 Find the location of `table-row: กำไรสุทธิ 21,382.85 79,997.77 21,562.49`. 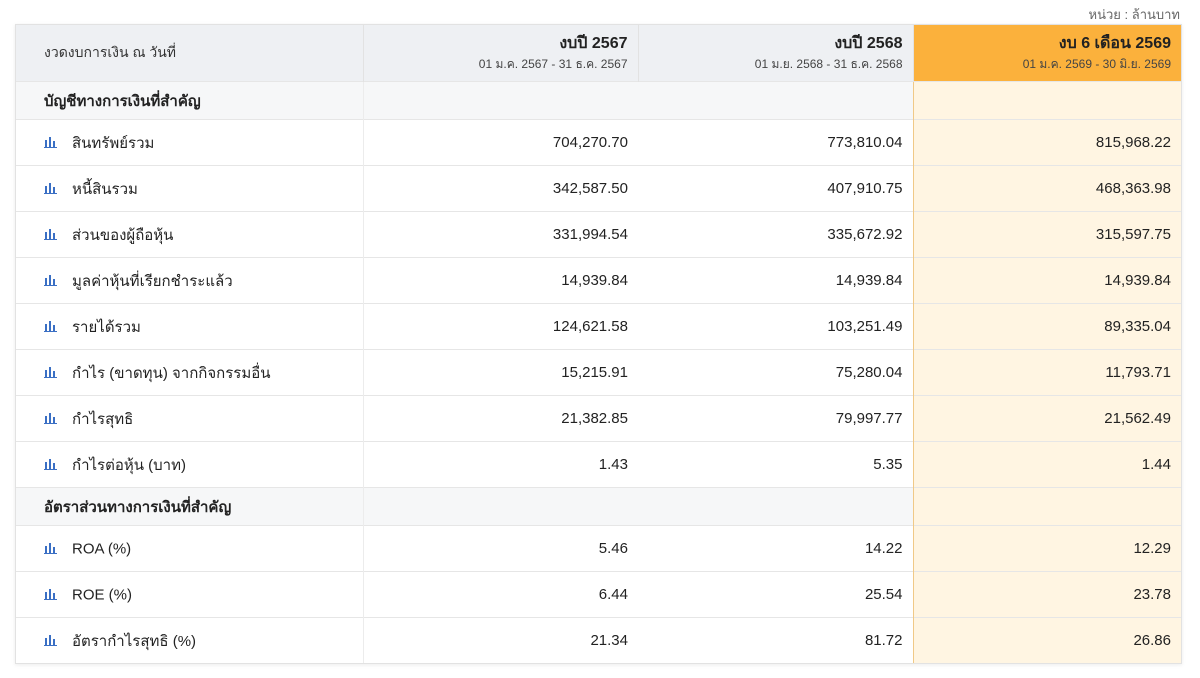

table-row: กำไรสุทธิ 21,382.85 79,997.77 21,562.49 is located at coordinates (598, 418).